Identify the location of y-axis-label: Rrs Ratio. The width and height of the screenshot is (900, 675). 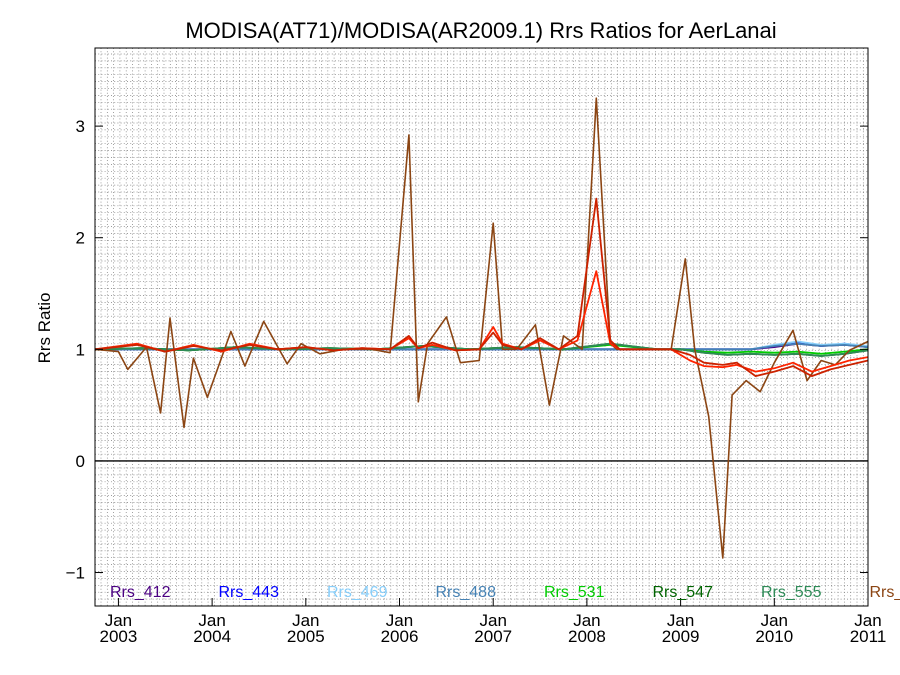
(44, 328).